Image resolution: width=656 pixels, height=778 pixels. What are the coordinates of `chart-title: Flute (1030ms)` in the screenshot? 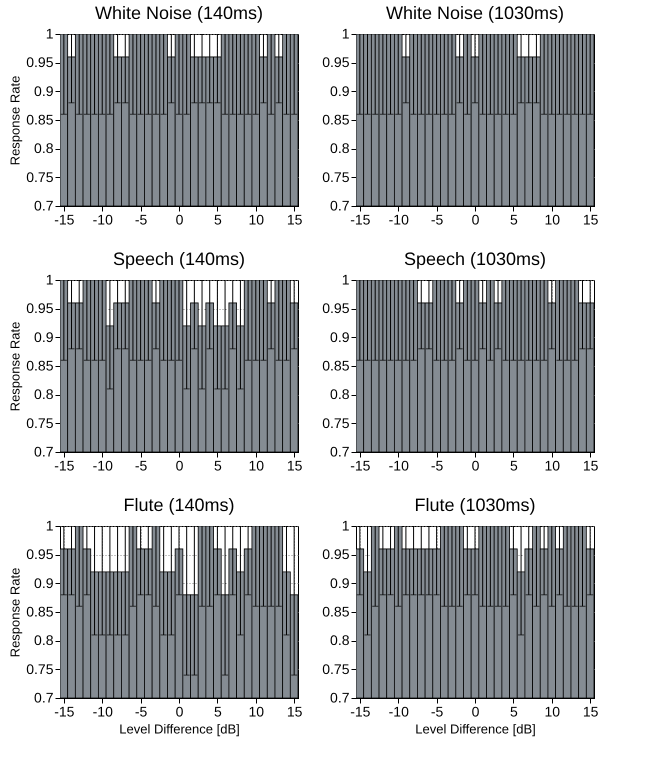 It's located at (475, 505).